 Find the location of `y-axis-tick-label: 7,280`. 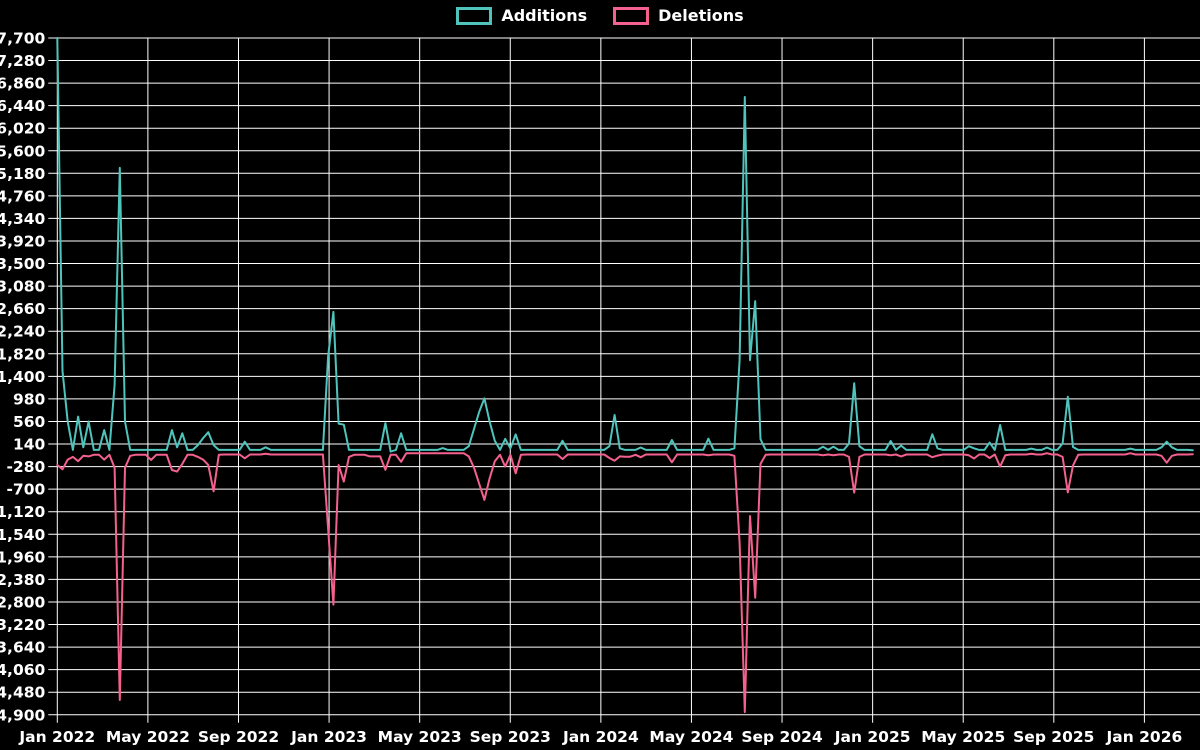

y-axis-tick-label: 7,280 is located at coordinates (23, 61).